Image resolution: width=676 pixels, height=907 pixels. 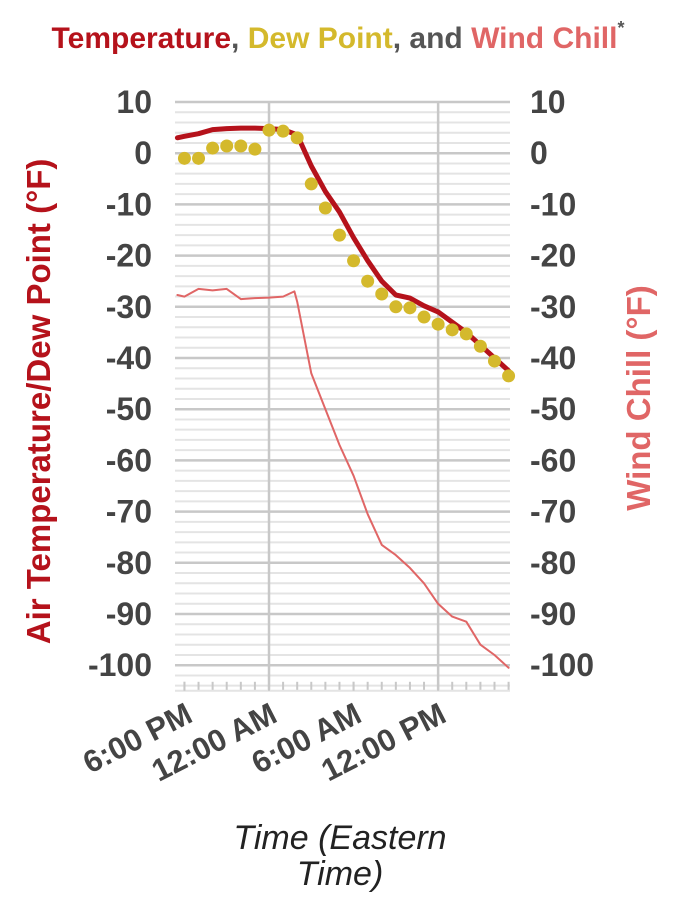 What do you see at coordinates (553, 563) in the screenshot?
I see `y2-tick-label: -80` at bounding box center [553, 563].